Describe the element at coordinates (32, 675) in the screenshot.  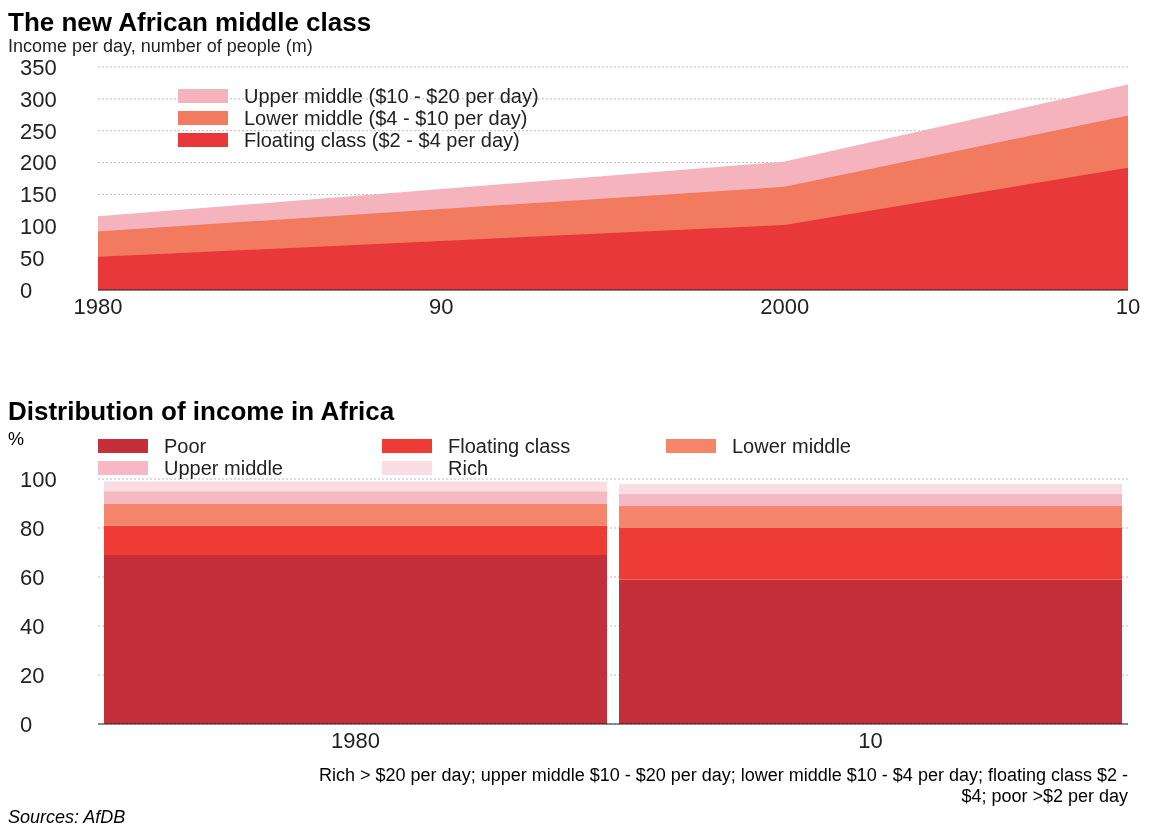
I see `y-tick-label: 20` at that location.